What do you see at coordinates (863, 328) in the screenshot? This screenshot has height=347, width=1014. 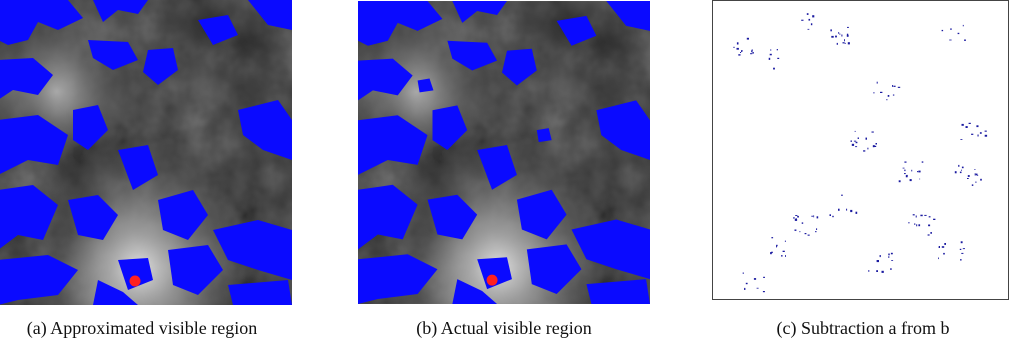 I see `caption-c: (c) Subtraction a from b` at bounding box center [863, 328].